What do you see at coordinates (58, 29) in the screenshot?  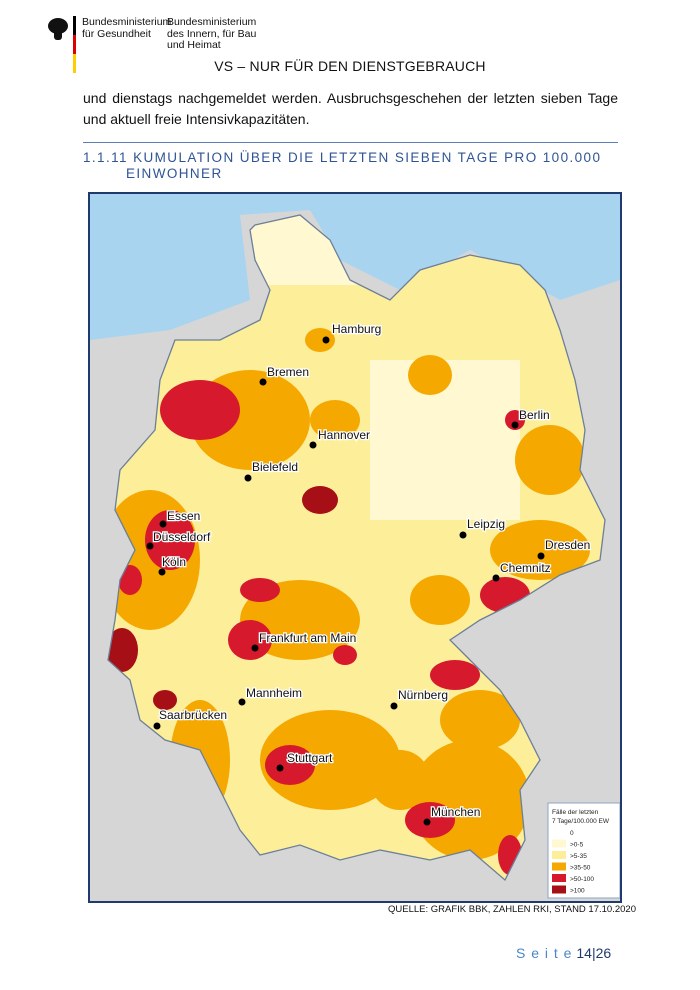 I see `federal-eagle-icon` at bounding box center [58, 29].